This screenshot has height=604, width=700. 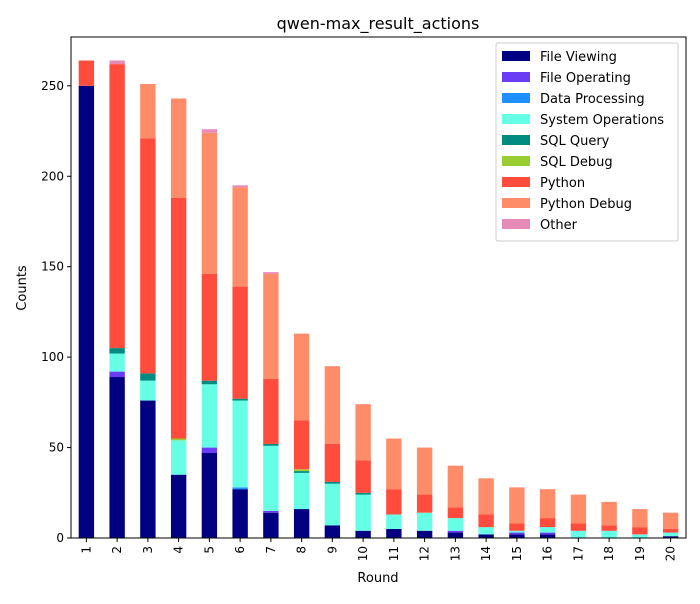 I want to click on x-tick-label: 1, so click(x=86, y=550).